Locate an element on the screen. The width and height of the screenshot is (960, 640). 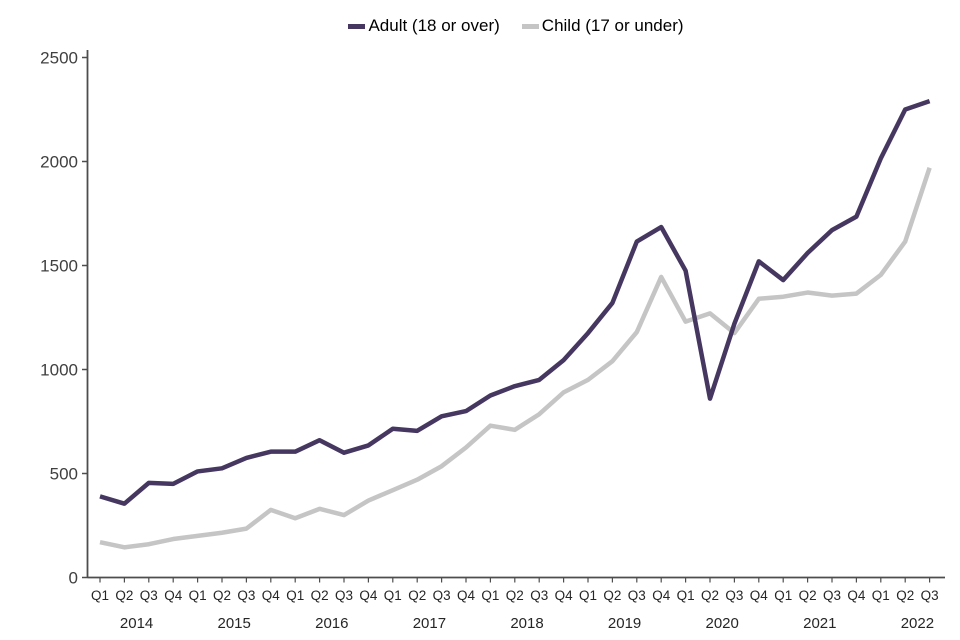
y-tick-label: 2000 is located at coordinates (59, 162).